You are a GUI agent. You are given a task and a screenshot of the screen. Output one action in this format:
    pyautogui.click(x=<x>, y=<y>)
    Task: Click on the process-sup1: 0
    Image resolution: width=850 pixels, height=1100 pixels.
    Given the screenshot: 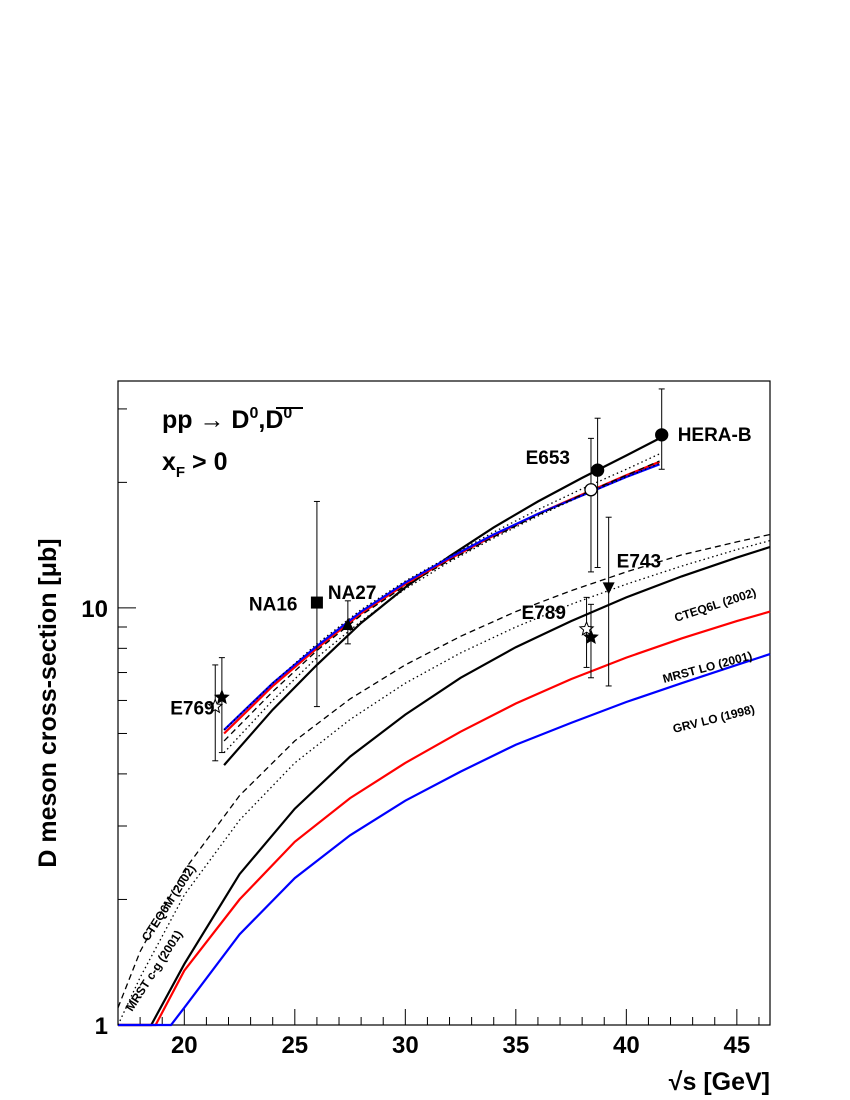 What is the action you would take?
    pyautogui.click(x=254, y=413)
    